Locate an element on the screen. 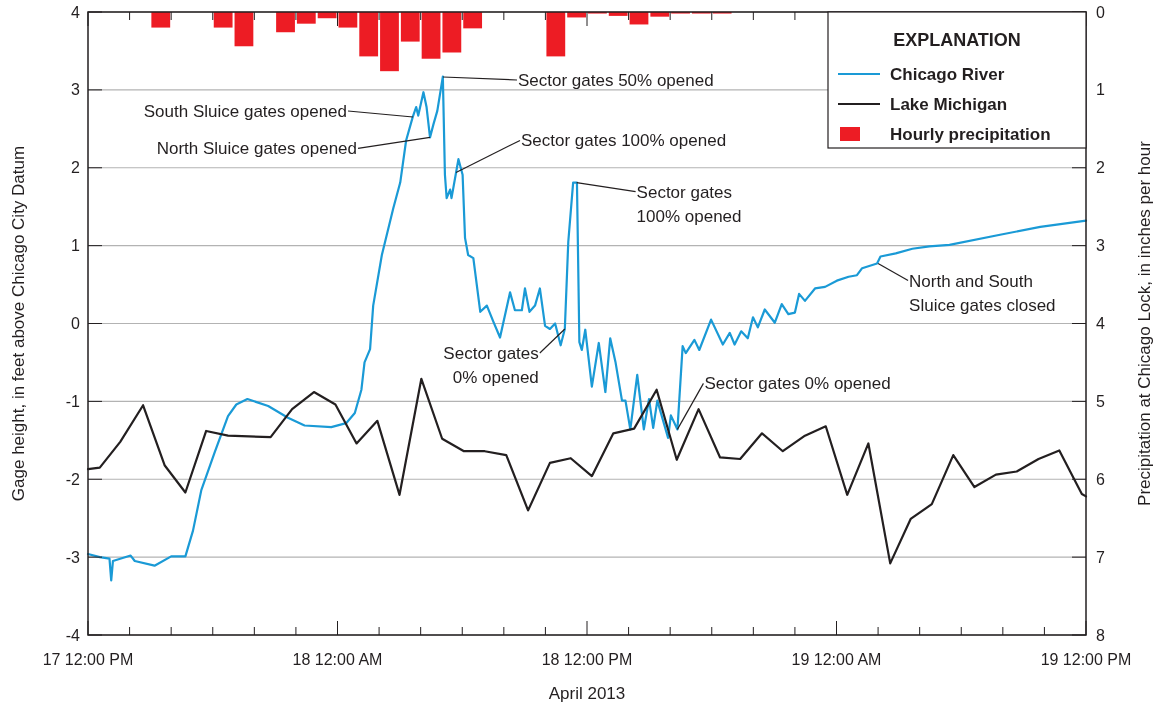  legend-label: Chicago River is located at coordinates (947, 74).